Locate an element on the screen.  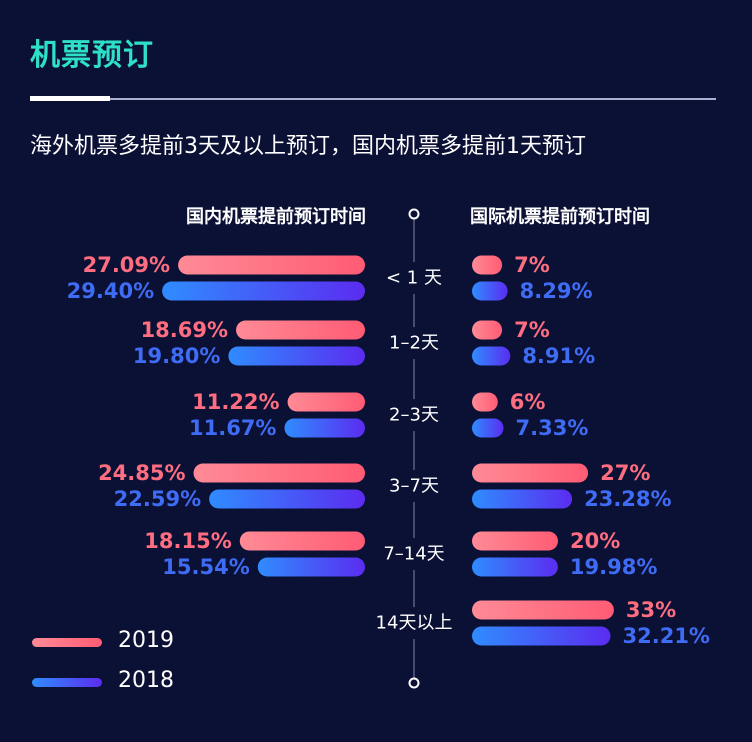
domestic-value-label-2018: 15.54% is located at coordinates (205, 567).